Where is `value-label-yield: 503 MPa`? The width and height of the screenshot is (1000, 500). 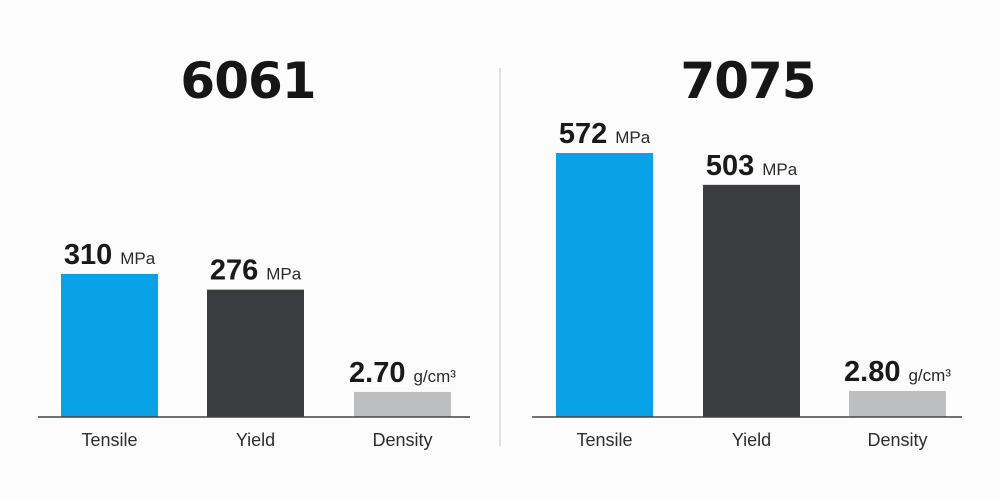
value-label-yield: 503 MPa is located at coordinates (752, 166).